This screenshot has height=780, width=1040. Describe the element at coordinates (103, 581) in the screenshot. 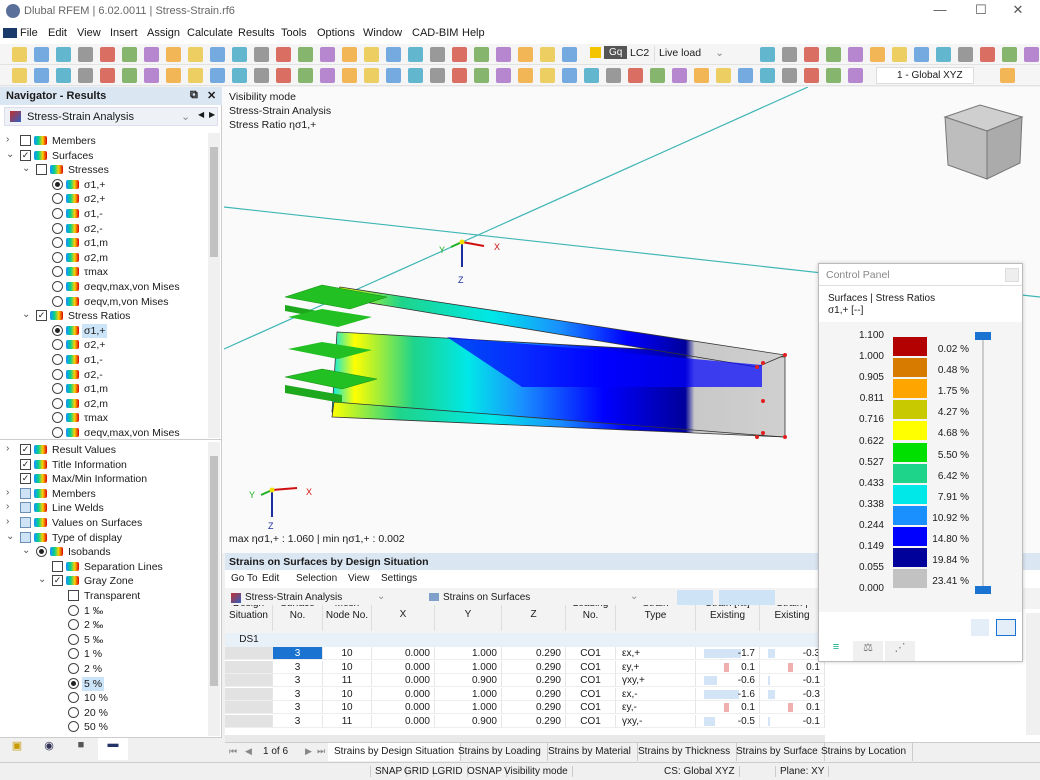

I see `tree-item: ⌄ ✓ Gray Zone` at that location.